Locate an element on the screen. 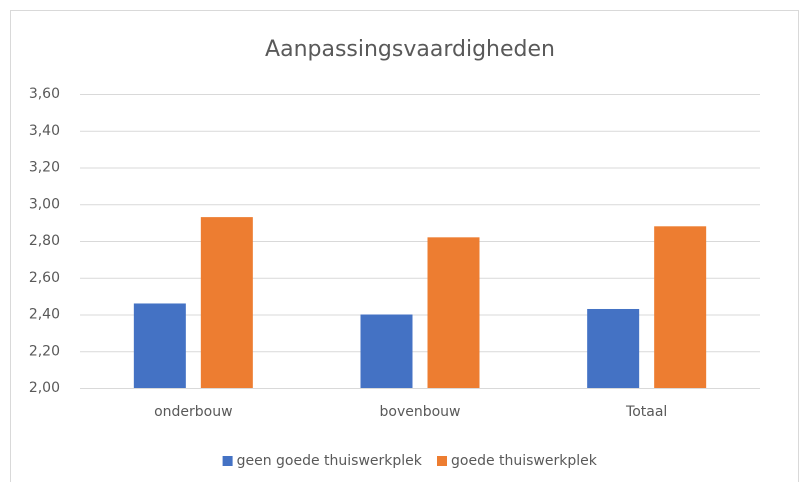 Image resolution: width=800 pixels, height=482 pixels. y-tick-label: 2,40 is located at coordinates (44, 315).